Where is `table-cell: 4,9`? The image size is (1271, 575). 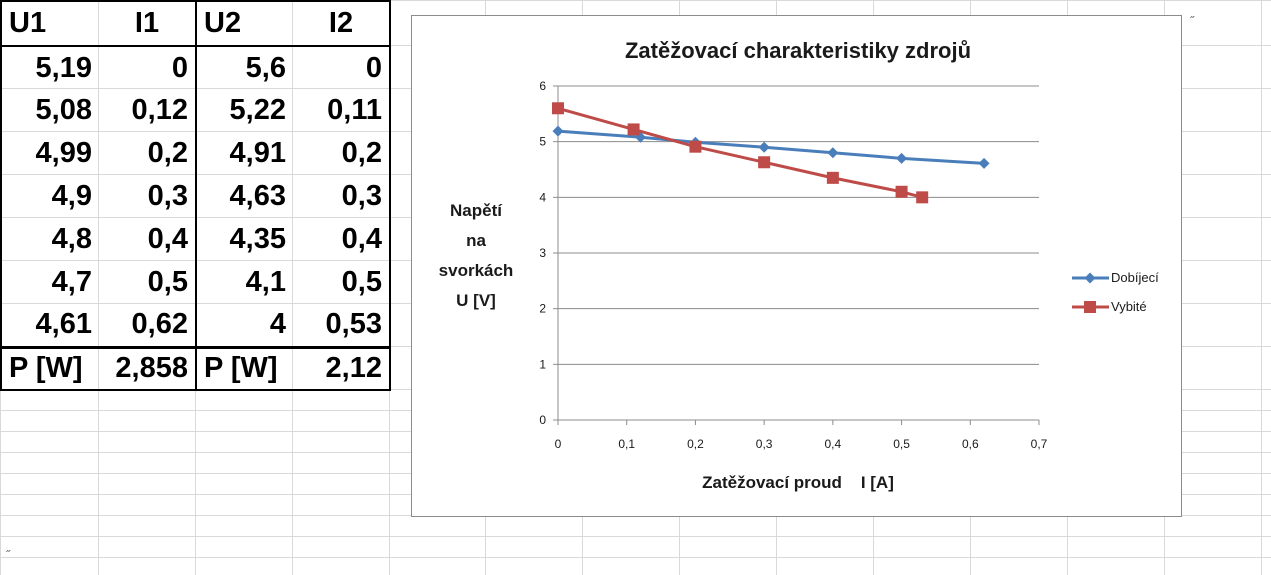
table-cell: 4,9 is located at coordinates (49, 196).